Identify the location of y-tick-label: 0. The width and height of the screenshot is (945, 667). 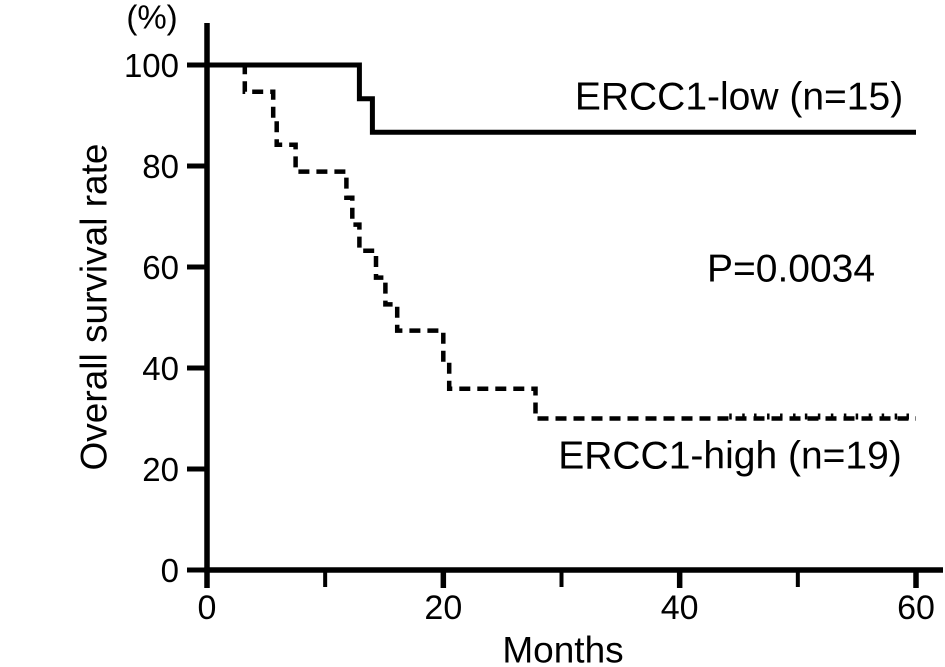
(170, 570).